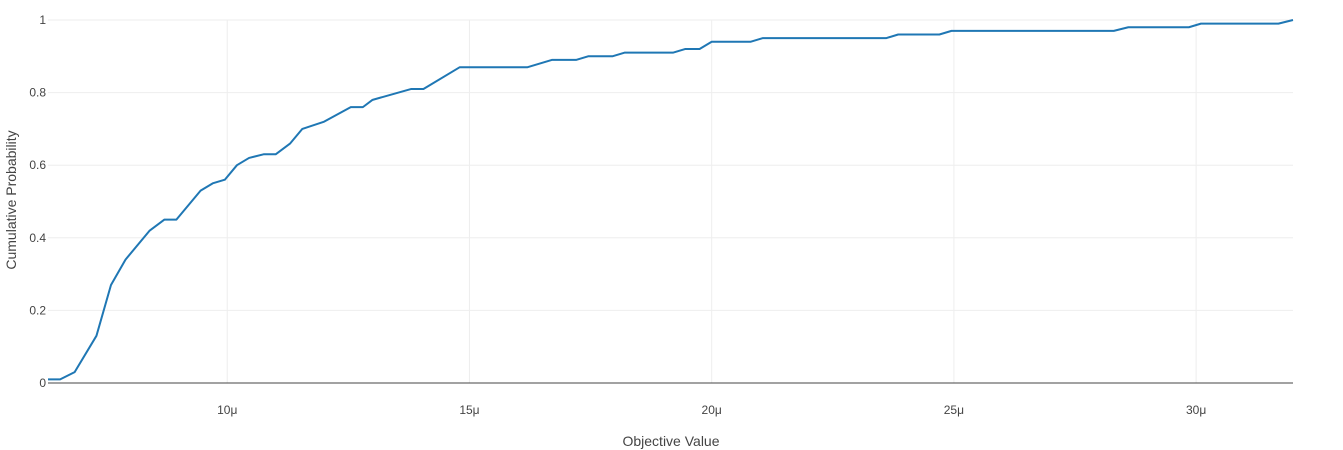  I want to click on x-tick-label: 30μ, so click(1196, 410).